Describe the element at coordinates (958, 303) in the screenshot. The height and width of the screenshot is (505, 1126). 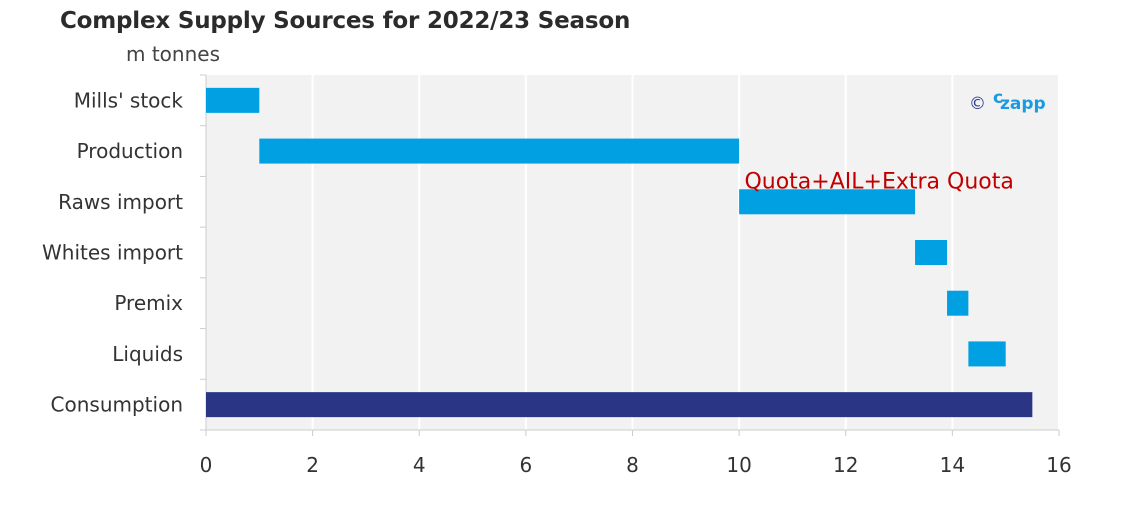
I see `bar-premix` at that location.